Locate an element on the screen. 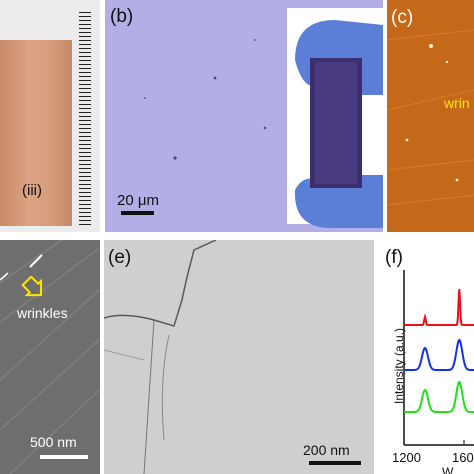 The image size is (474, 474). copper-foil is located at coordinates (36, 133).